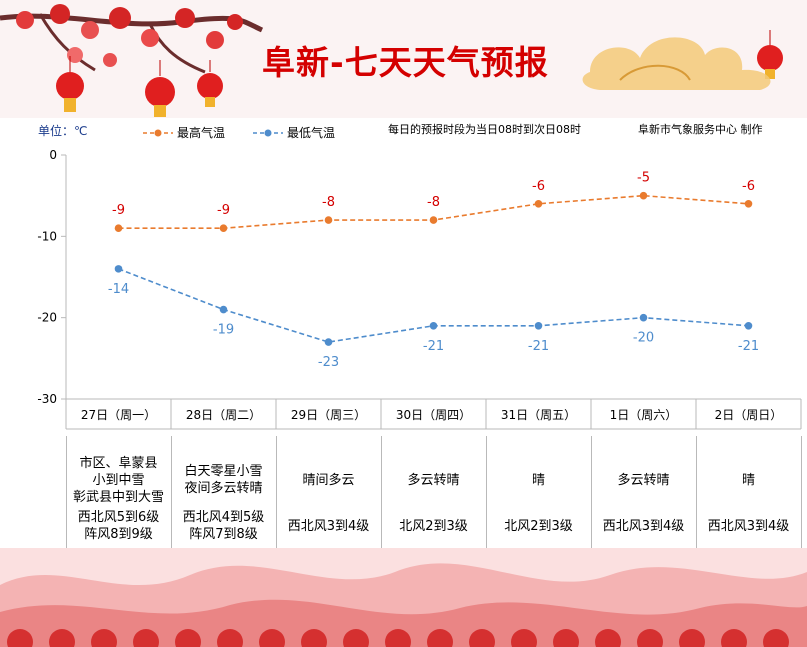  Describe the element at coordinates (223, 517) in the screenshot. I see `wind-text: 西北风4到5级` at that location.